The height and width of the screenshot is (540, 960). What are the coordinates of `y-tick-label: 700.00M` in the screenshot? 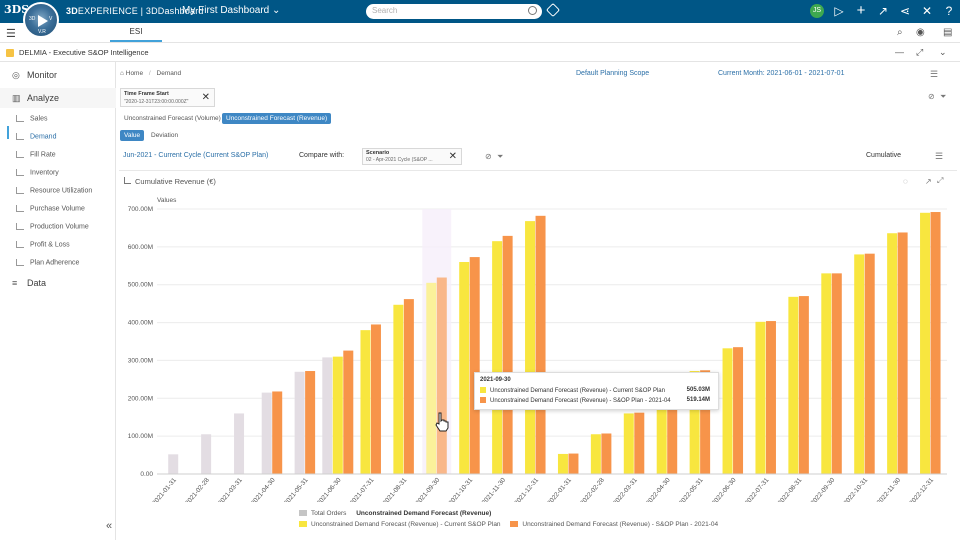 It's located at (140, 209).